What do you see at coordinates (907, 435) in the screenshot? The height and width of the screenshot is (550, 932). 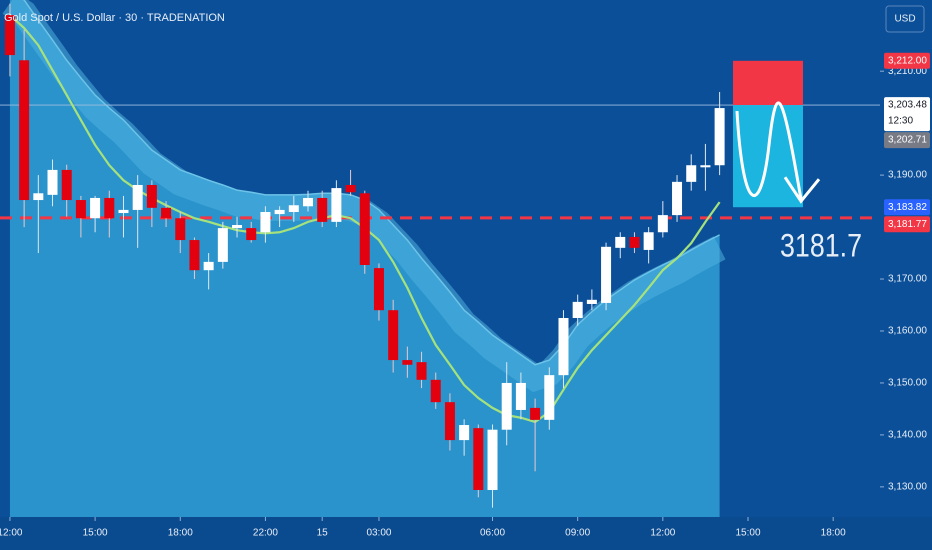 I see `y-tick-label: 3,140.00` at bounding box center [907, 435].